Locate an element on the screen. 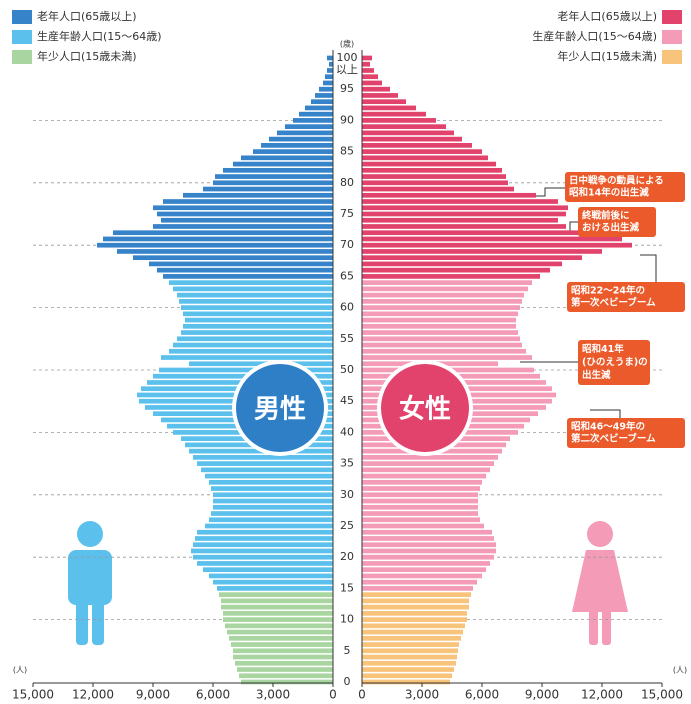 Image resolution: width=691 pixels, height=704 pixels. annotation-text: おける出生減 is located at coordinates (611, 228).